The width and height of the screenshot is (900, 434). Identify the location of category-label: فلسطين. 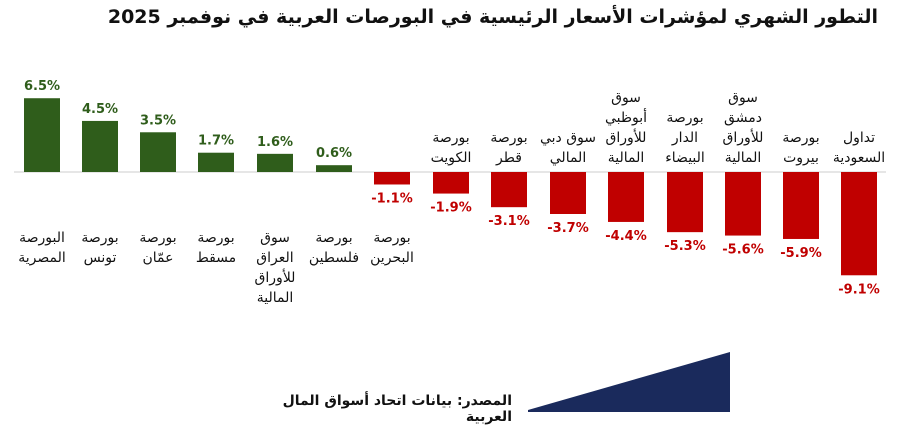
(334, 258).